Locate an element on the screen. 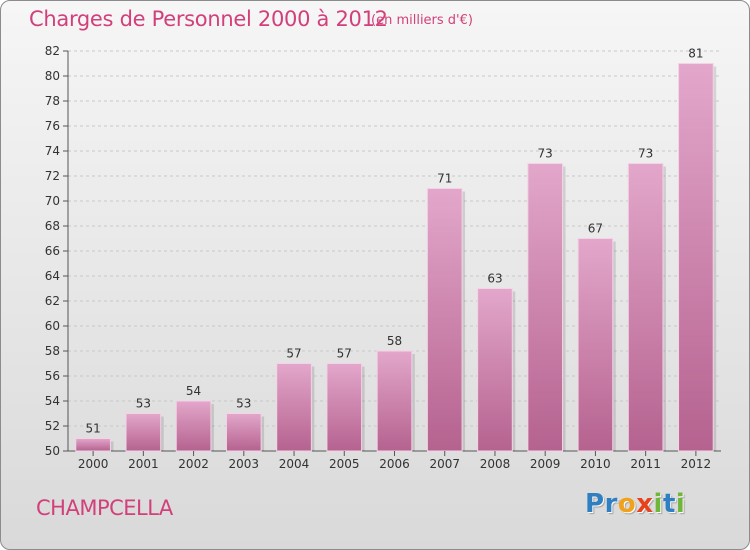 The width and height of the screenshot is (750, 550). y-tick-label: 82 is located at coordinates (52, 51).